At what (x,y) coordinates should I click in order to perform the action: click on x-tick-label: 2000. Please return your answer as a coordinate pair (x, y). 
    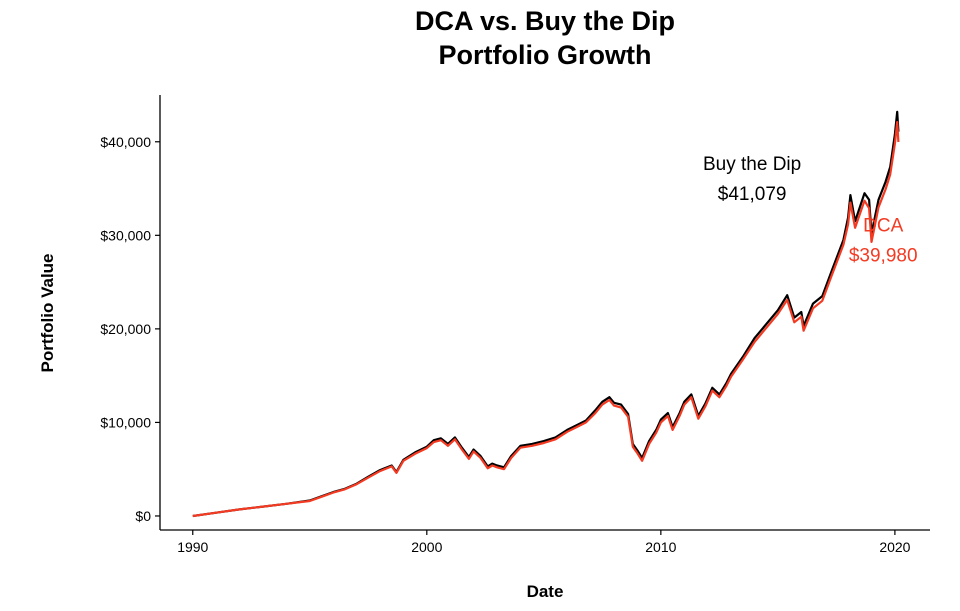
    Looking at the image, I should click on (426, 547).